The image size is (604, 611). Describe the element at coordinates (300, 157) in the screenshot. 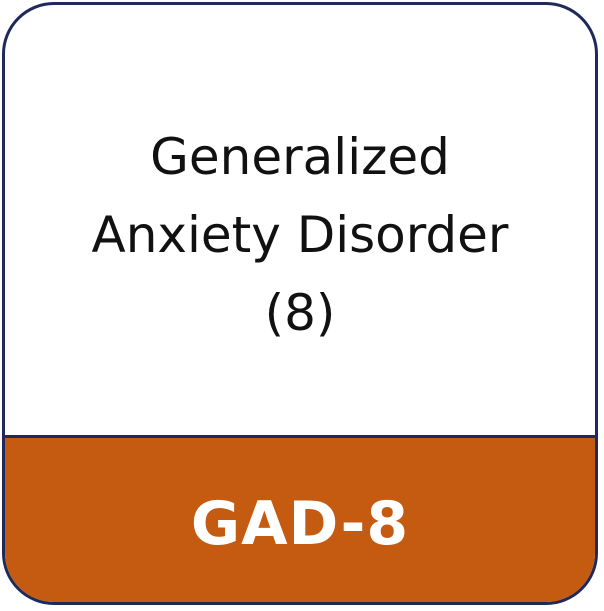

I see `title-line-1: Generalized` at that location.